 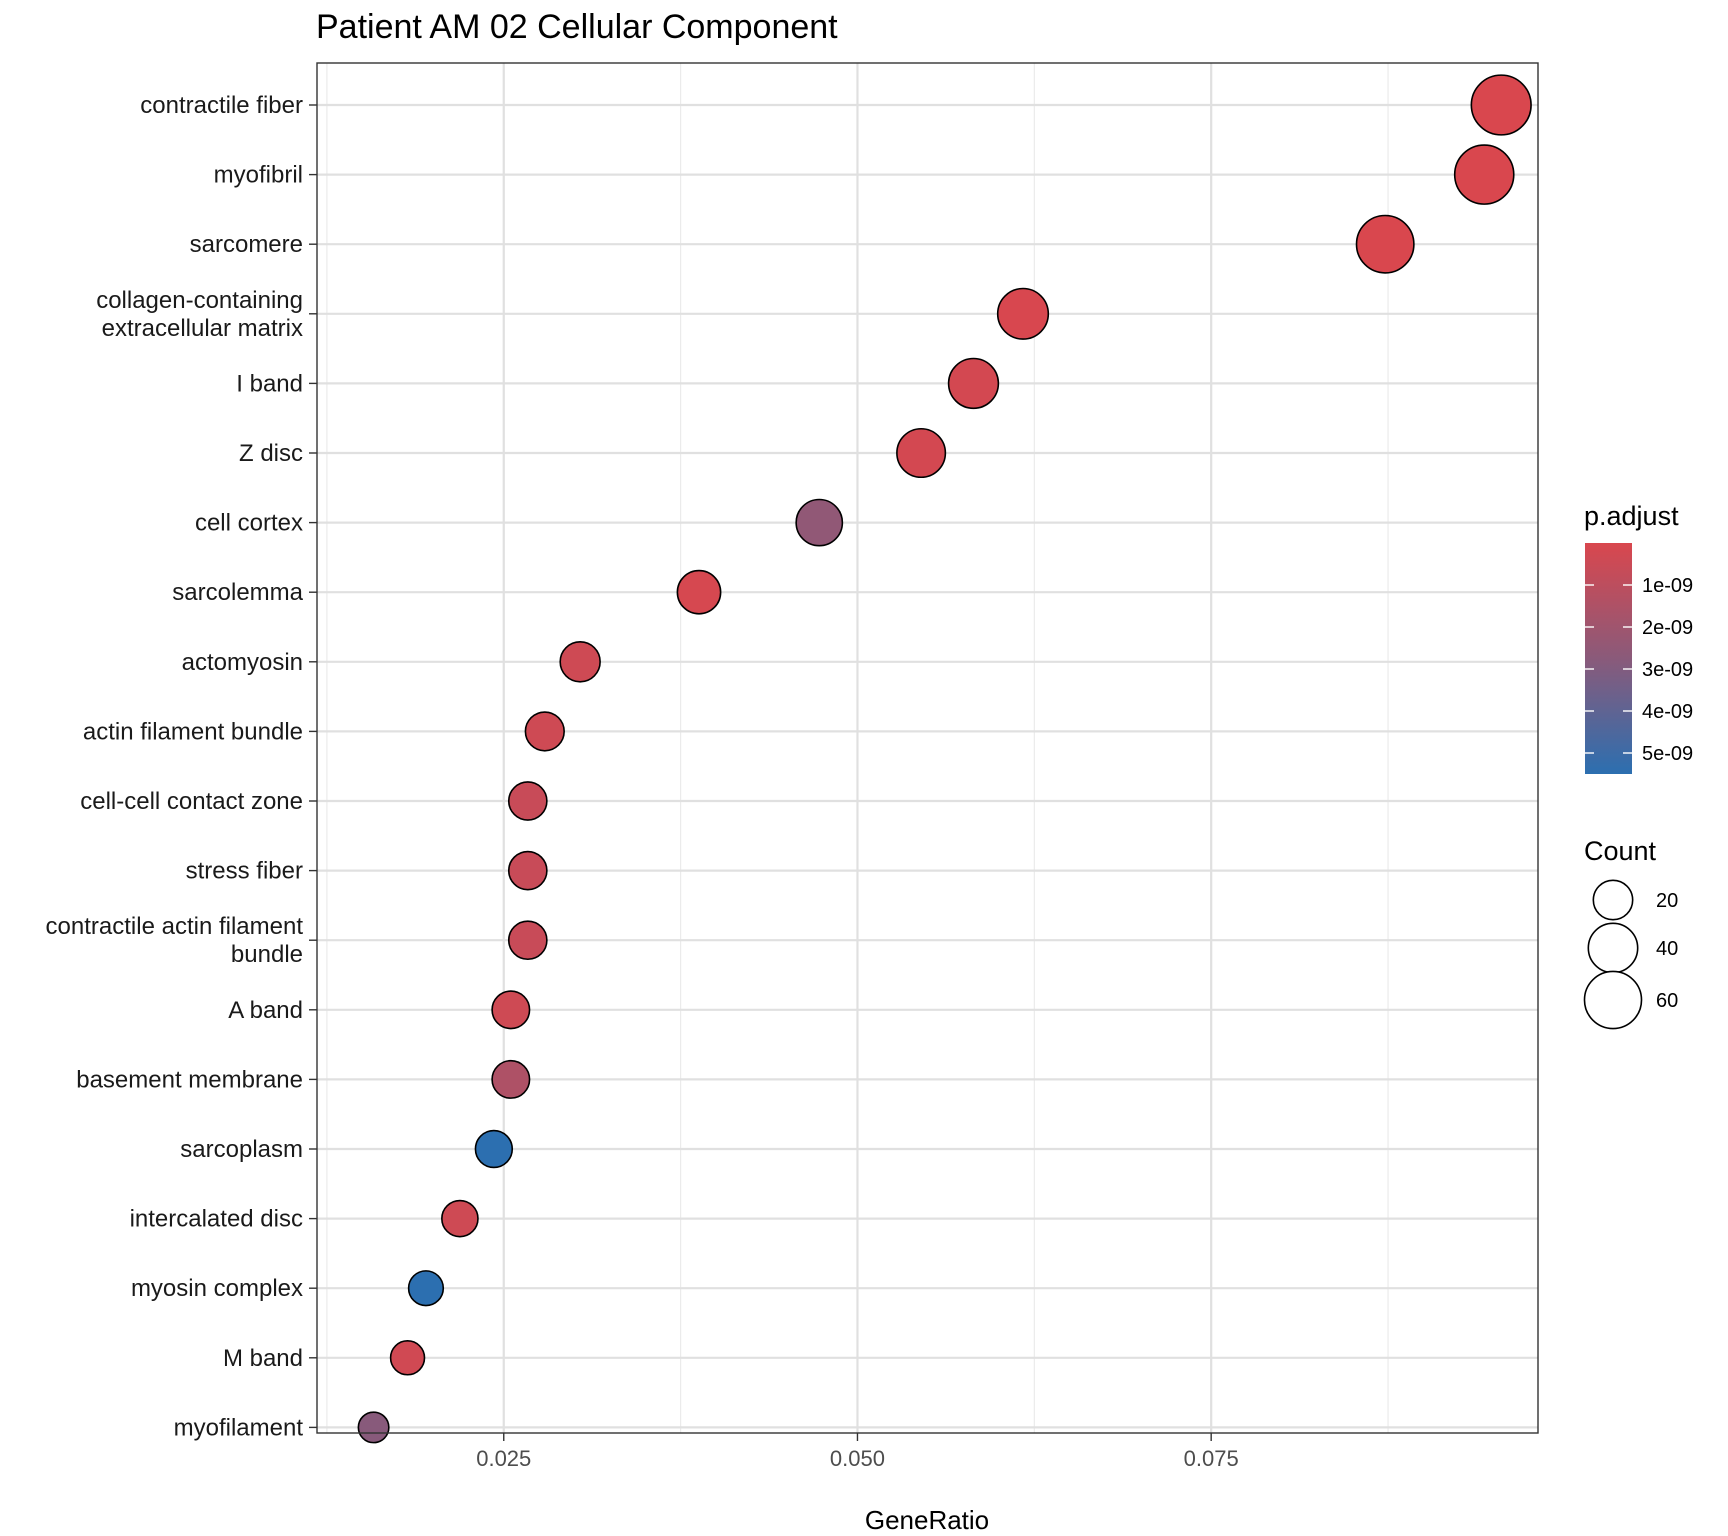 I want to click on y-tick-label-line: myofibril, so click(x=258, y=175).